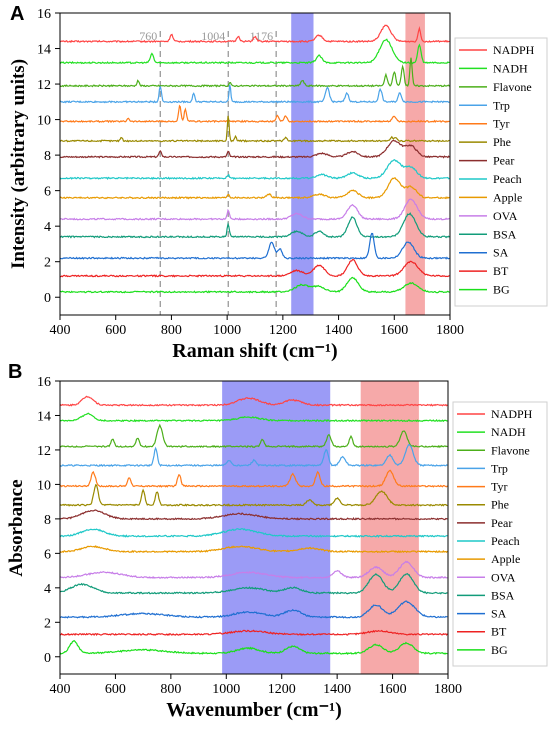 Image resolution: width=550 pixels, height=730 pixels. What do you see at coordinates (16, 527) in the screenshot?
I see `y-axis-label: Absorbance` at bounding box center [16, 527].